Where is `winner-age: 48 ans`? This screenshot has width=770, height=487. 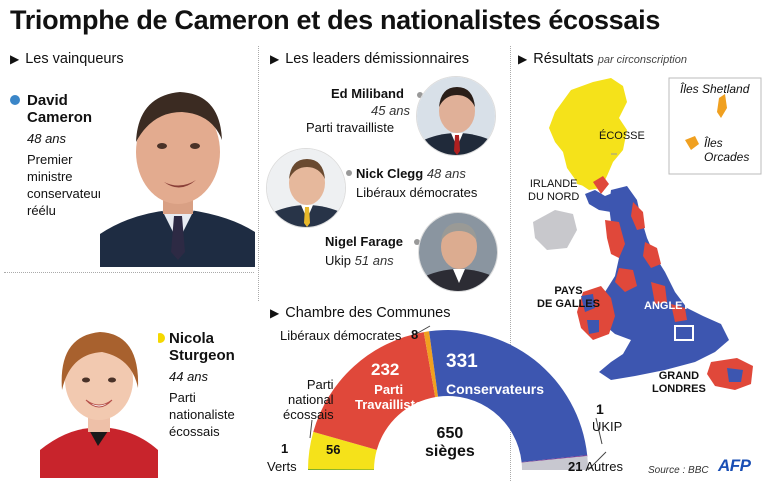
winner-age: 48 ans is located at coordinates (47, 138).